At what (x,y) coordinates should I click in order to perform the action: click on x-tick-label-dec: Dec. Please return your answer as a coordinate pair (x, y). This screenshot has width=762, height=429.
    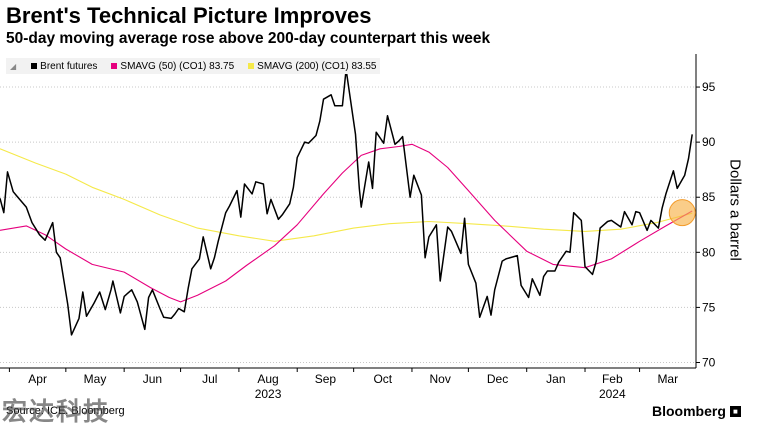
    Looking at the image, I should click on (497, 379).